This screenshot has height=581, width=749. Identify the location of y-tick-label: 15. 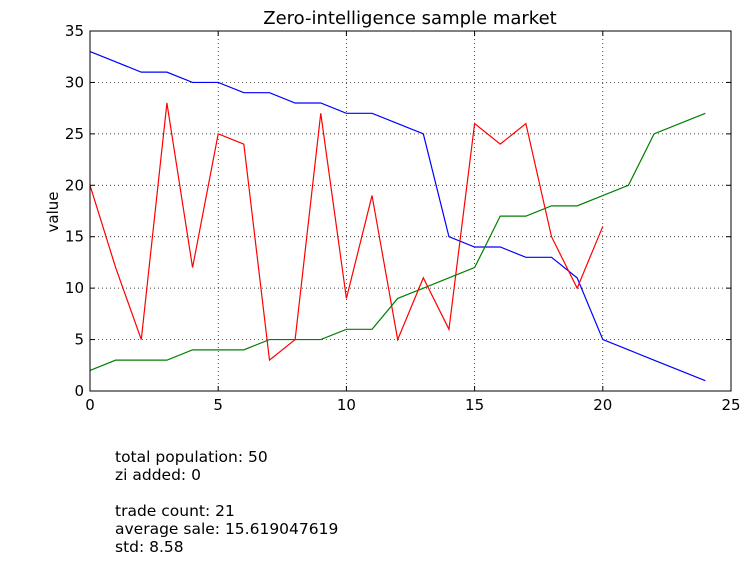
(74, 237).